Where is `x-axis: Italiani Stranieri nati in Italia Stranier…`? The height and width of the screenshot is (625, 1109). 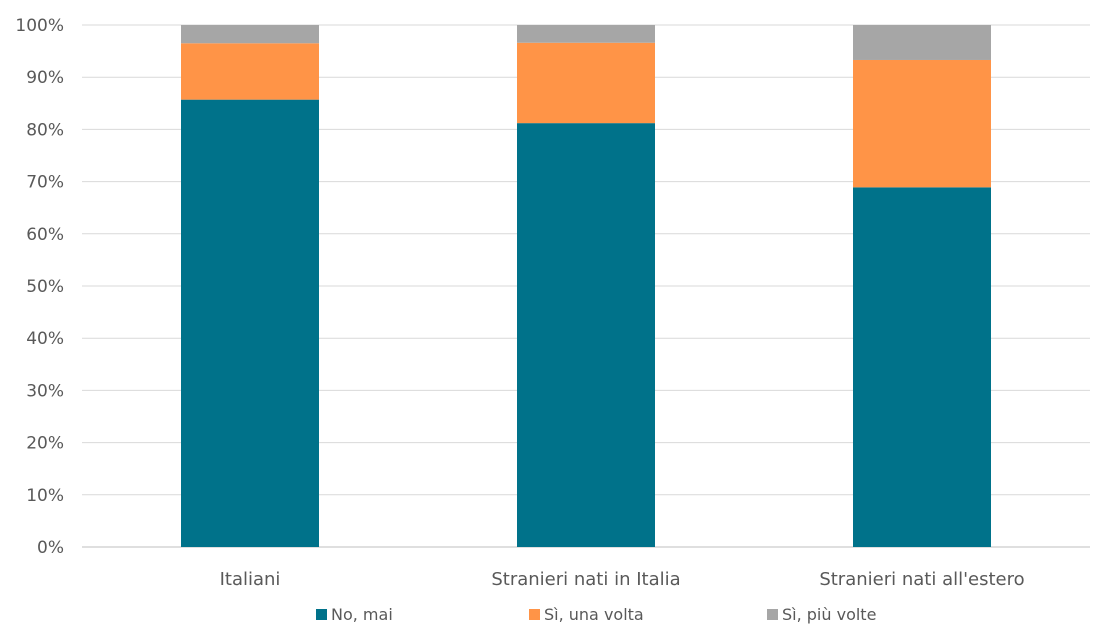 x-axis: Italiani Stranieri nati in Italia Stranier… is located at coordinates (622, 579).